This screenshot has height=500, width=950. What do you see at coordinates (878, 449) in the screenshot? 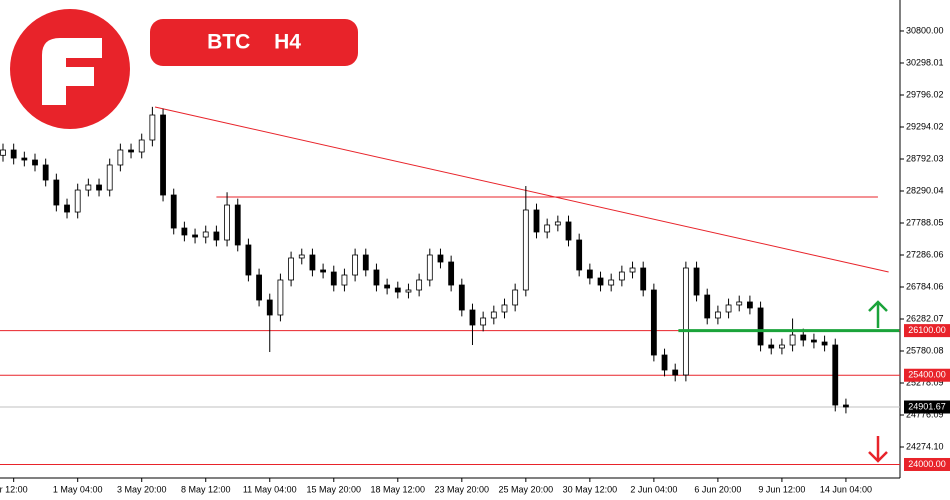
I see `arrow-down` at bounding box center [878, 449].